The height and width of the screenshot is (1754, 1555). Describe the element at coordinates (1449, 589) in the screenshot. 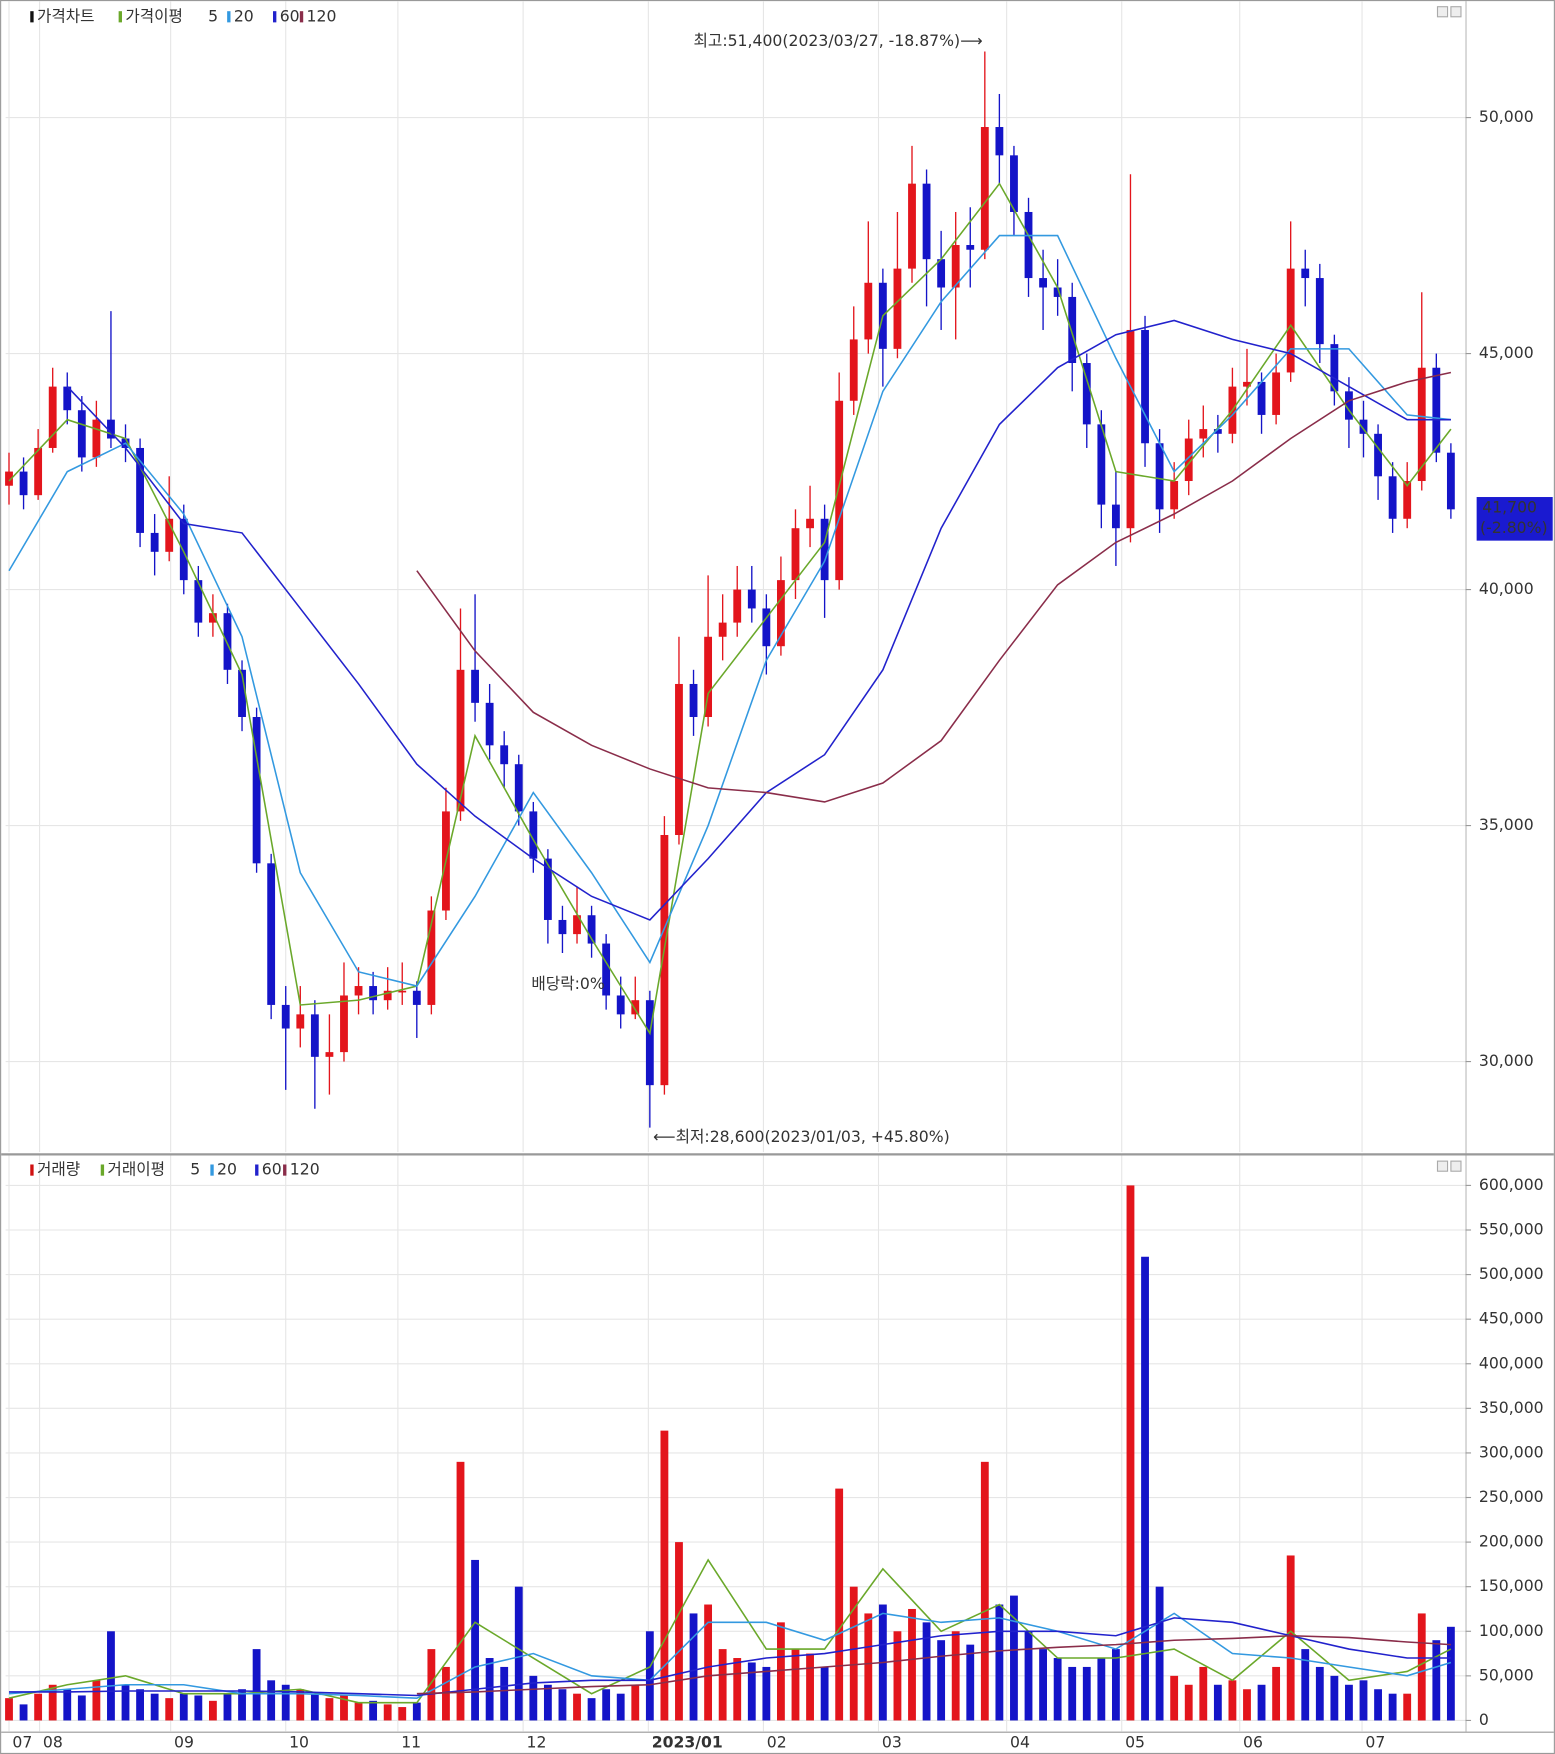

I see `window-buttons` at that location.